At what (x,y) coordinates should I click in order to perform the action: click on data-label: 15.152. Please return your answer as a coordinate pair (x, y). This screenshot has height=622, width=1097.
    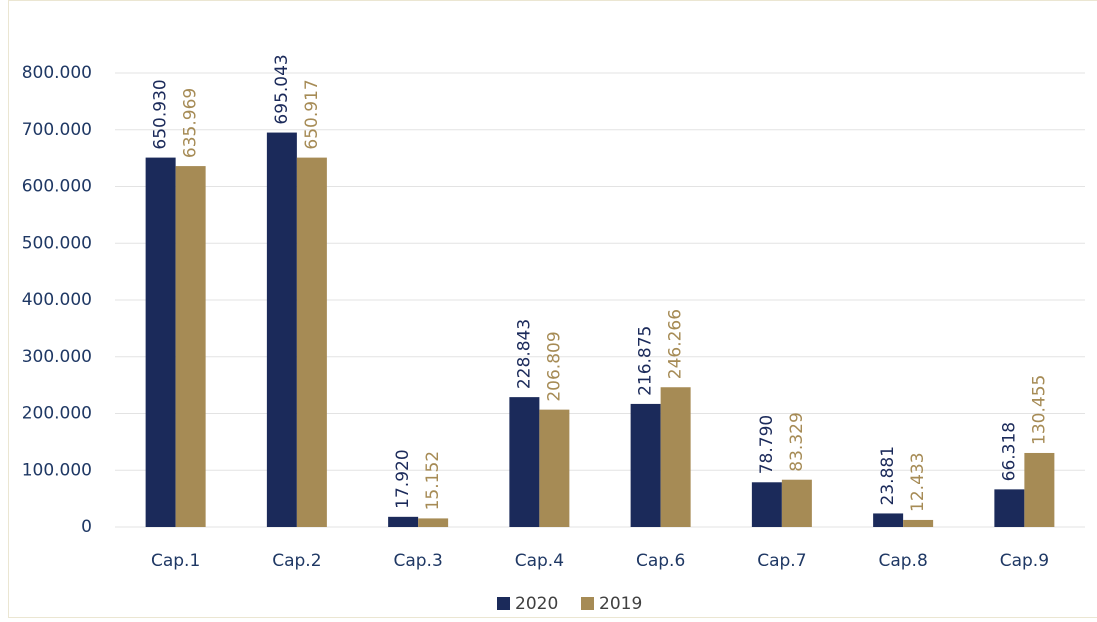
    Looking at the image, I should click on (433, 480).